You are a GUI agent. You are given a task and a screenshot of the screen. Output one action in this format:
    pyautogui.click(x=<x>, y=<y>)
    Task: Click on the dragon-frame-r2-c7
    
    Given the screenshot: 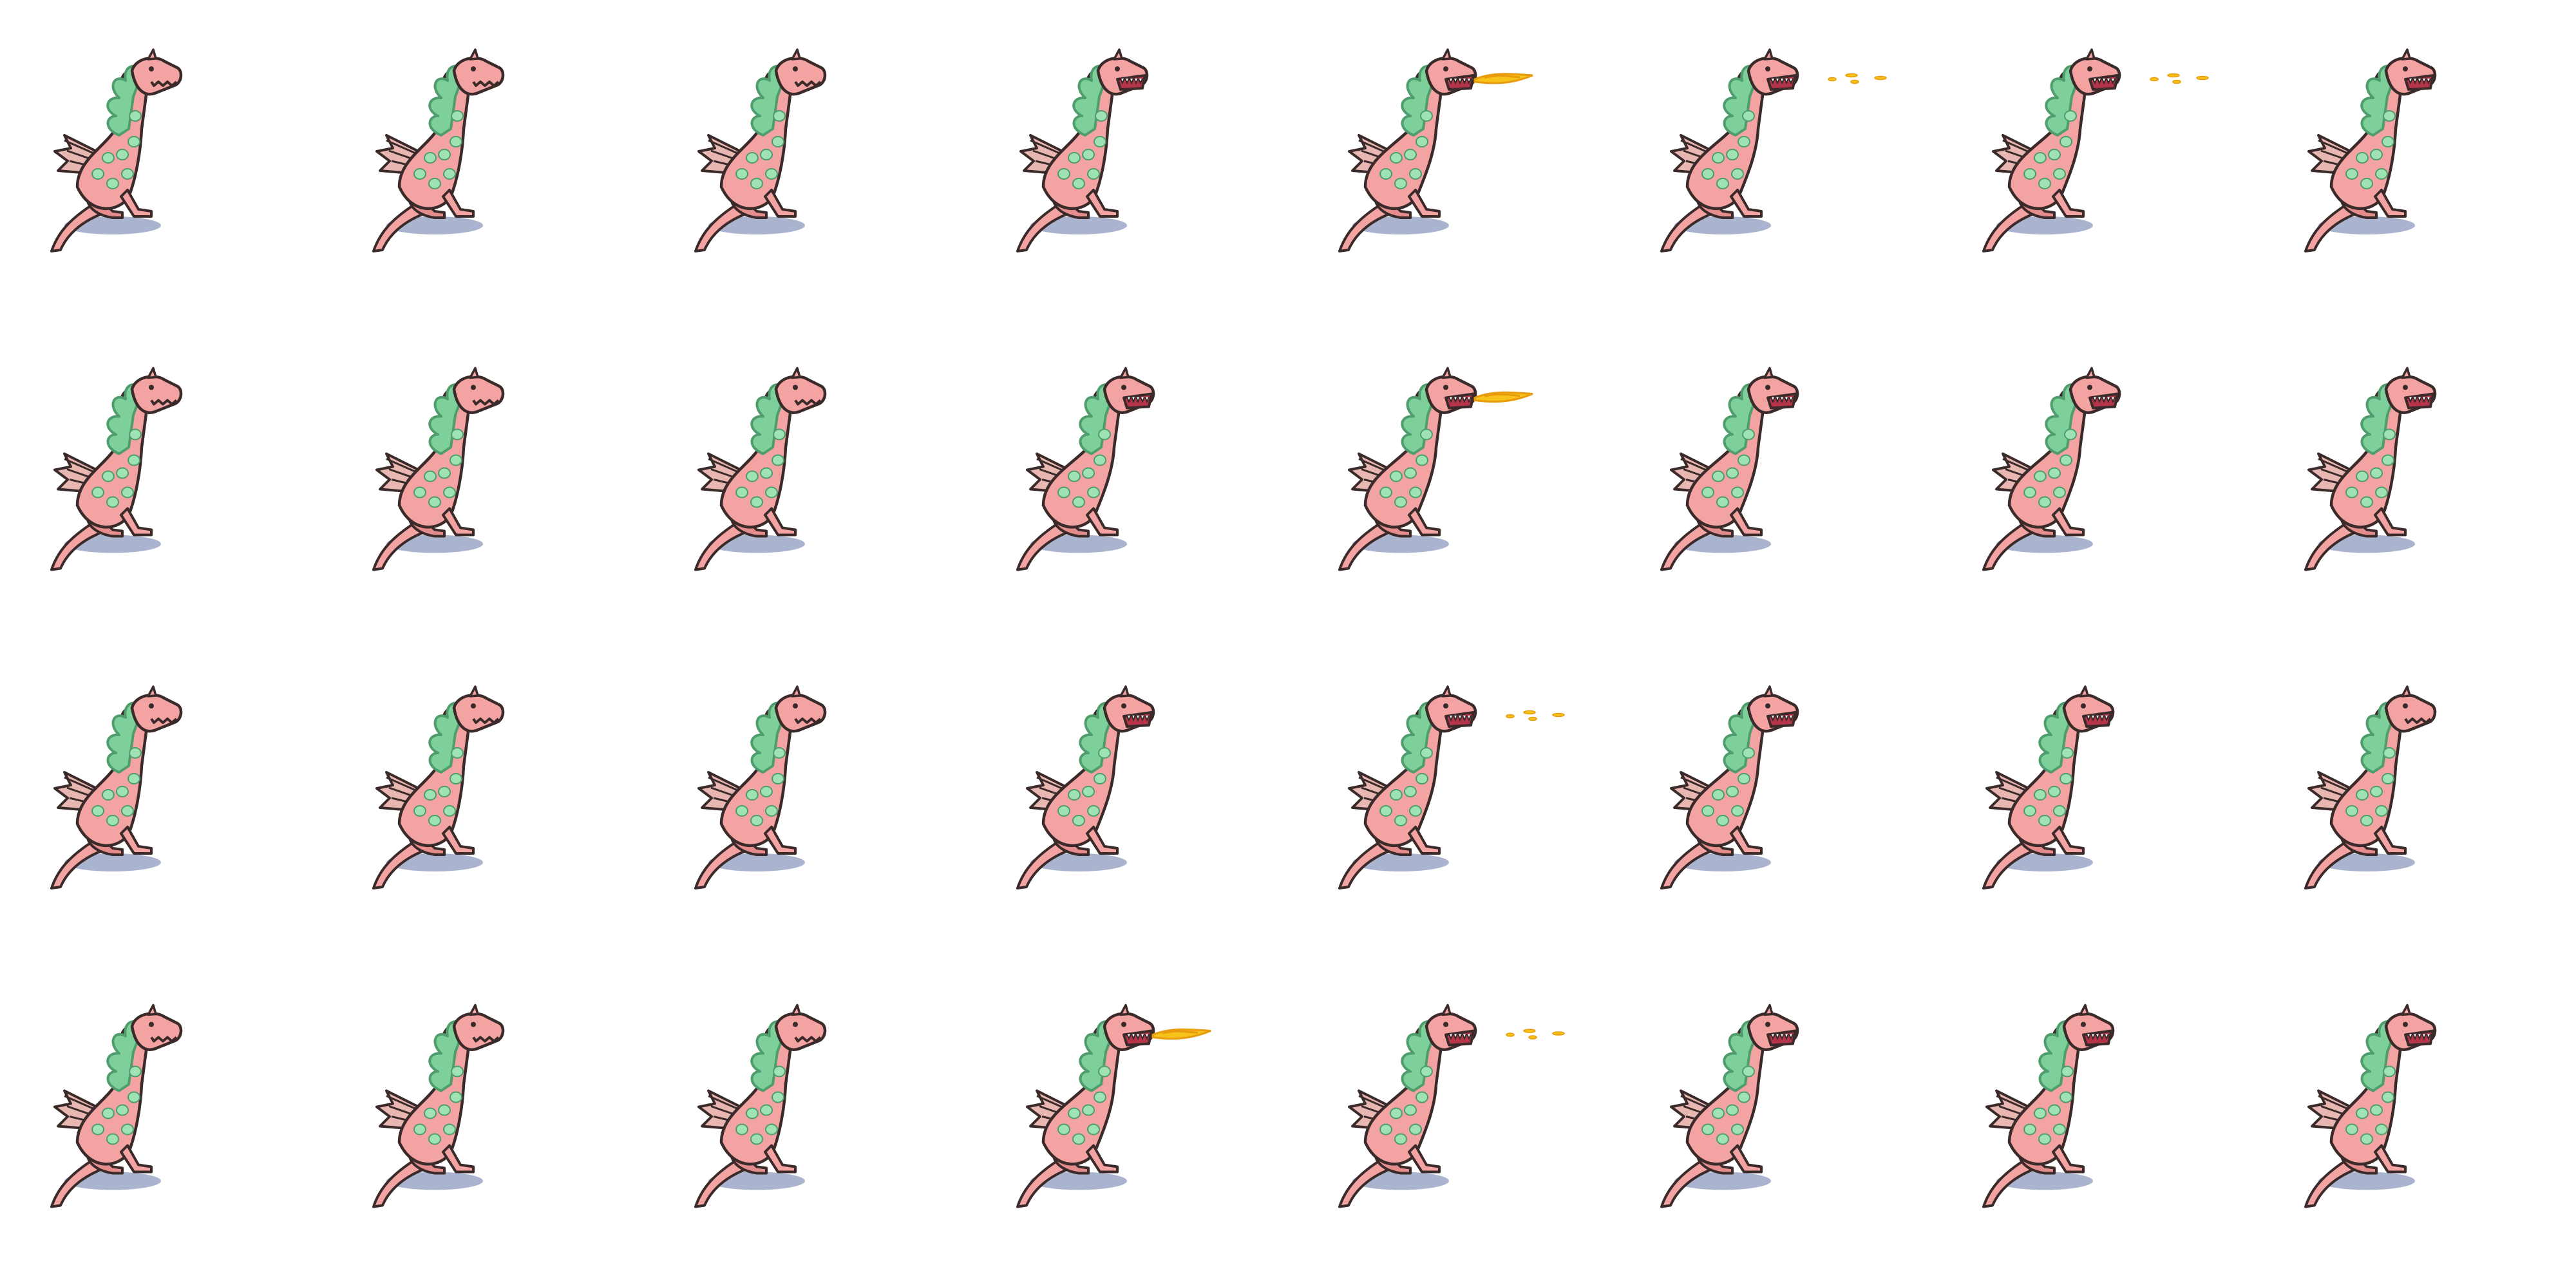 What is the action you would take?
    pyautogui.click(x=2370, y=787)
    